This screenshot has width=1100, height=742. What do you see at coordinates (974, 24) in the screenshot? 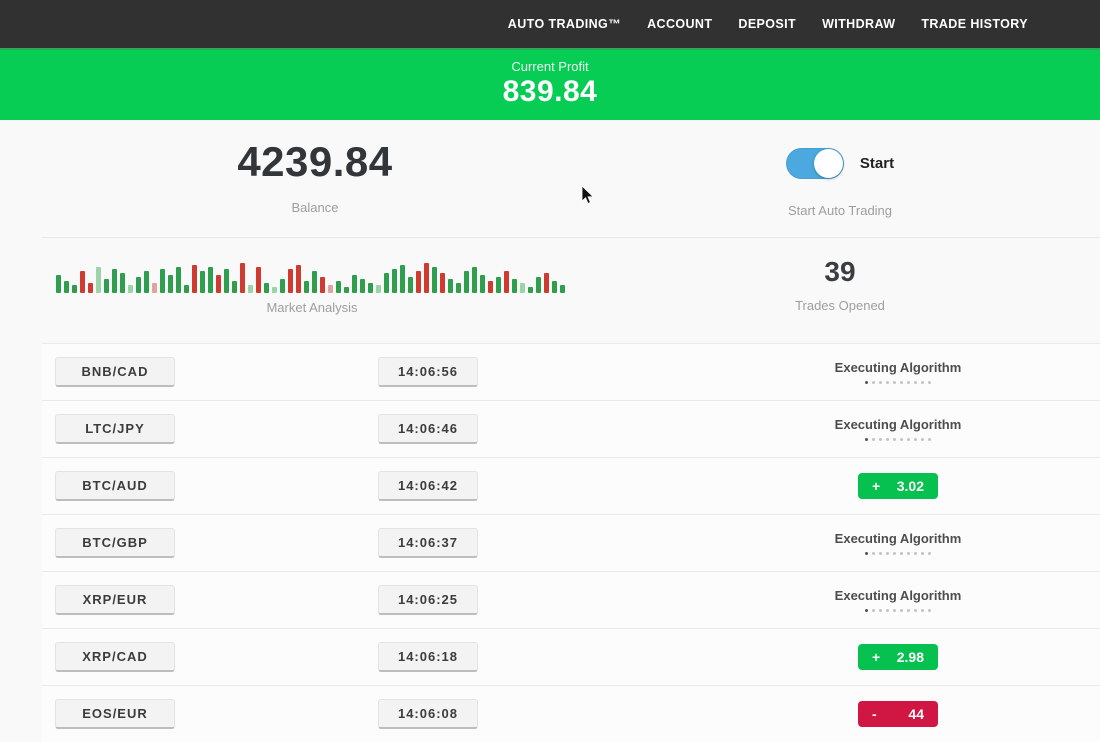
I see `nav-item-trade-history: TRADE HISTORY` at bounding box center [974, 24].